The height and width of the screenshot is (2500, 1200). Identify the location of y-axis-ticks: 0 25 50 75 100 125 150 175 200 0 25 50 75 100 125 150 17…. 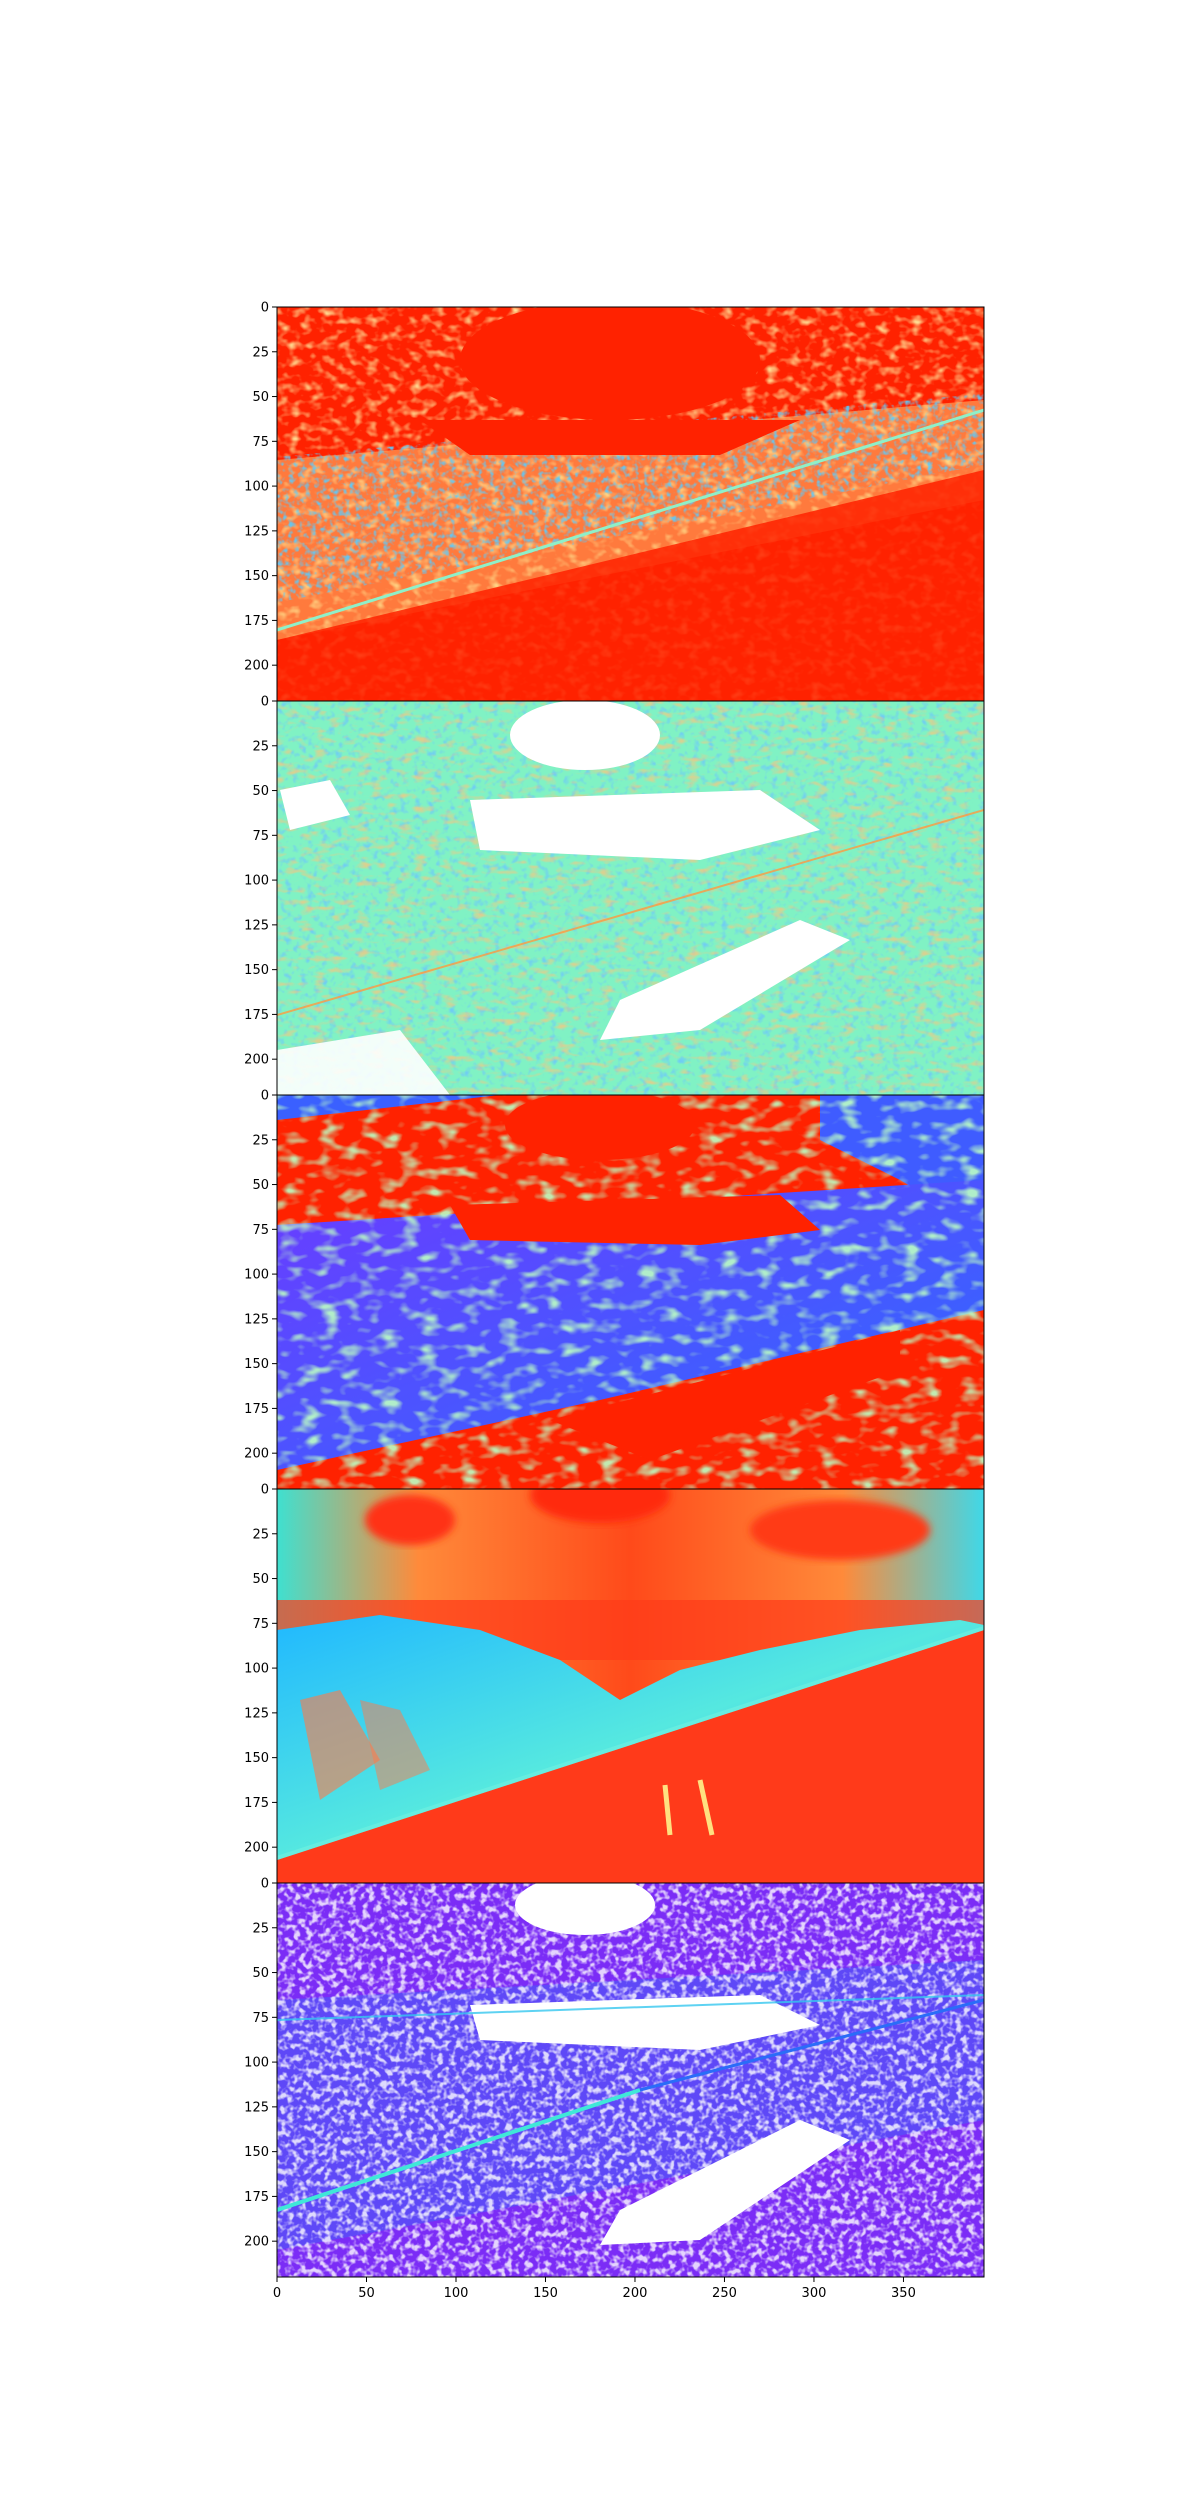
(260, 1275).